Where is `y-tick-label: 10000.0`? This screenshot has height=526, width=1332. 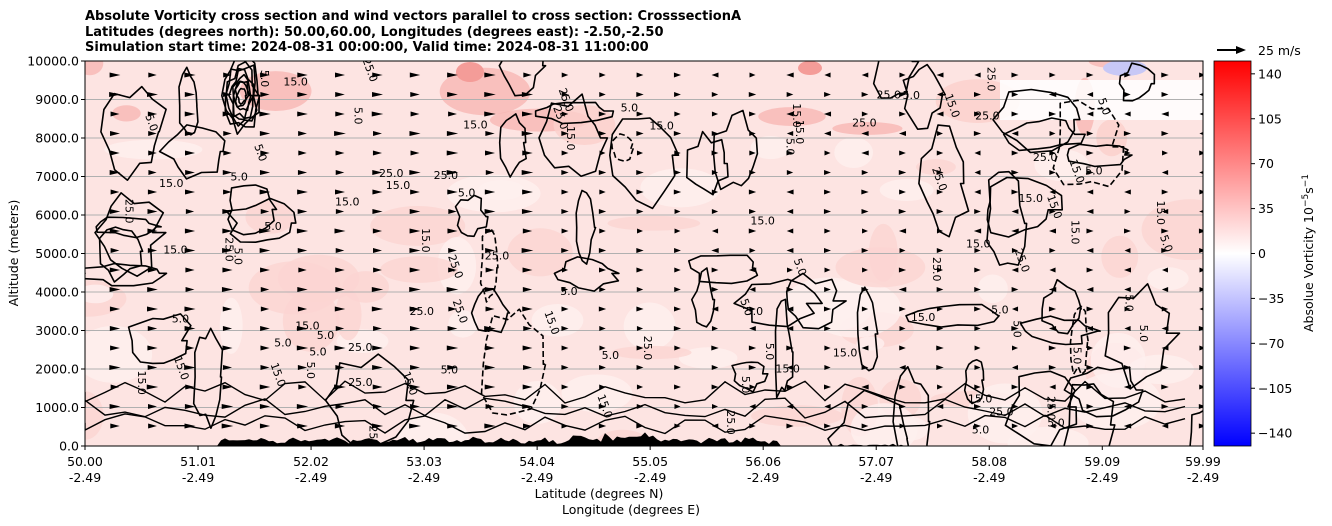
y-tick-label: 10000.0 is located at coordinates (53, 61).